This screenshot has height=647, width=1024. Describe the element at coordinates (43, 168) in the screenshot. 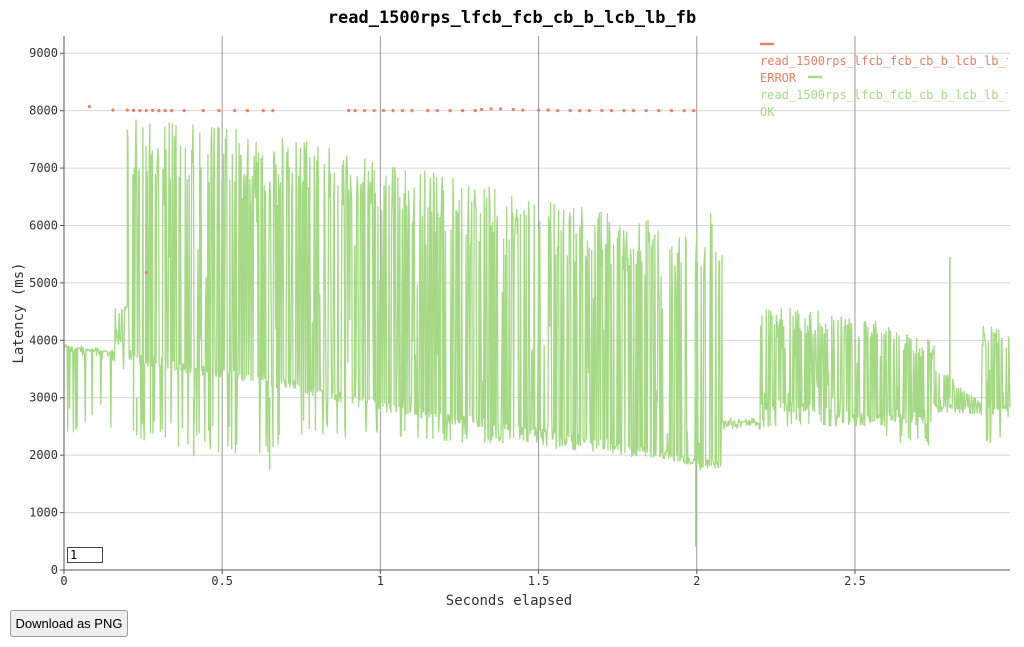

I see `y-tick-label: 7000` at that location.